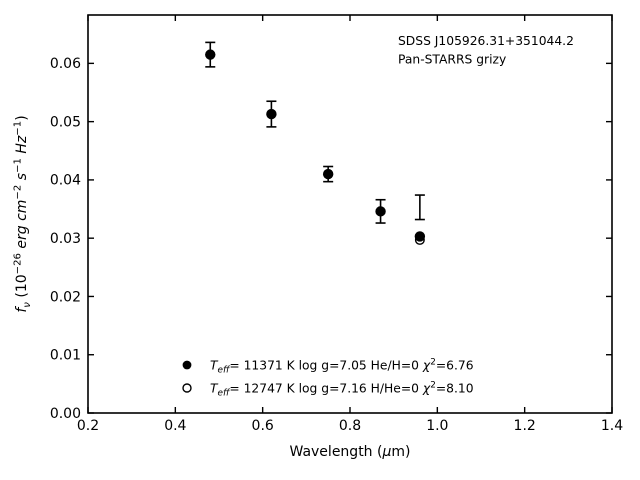 Image resolution: width=640 pixels, height=480 pixels. Describe the element at coordinates (486, 41) in the screenshot. I see `annotation-line: SDSS J105926.31+351044.2` at that location.